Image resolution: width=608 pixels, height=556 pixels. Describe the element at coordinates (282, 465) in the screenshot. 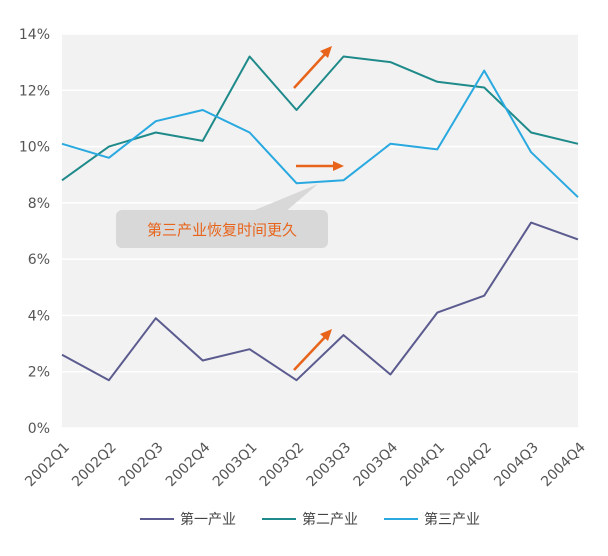

I see `x-tick-label: 2003Q2` at that location.